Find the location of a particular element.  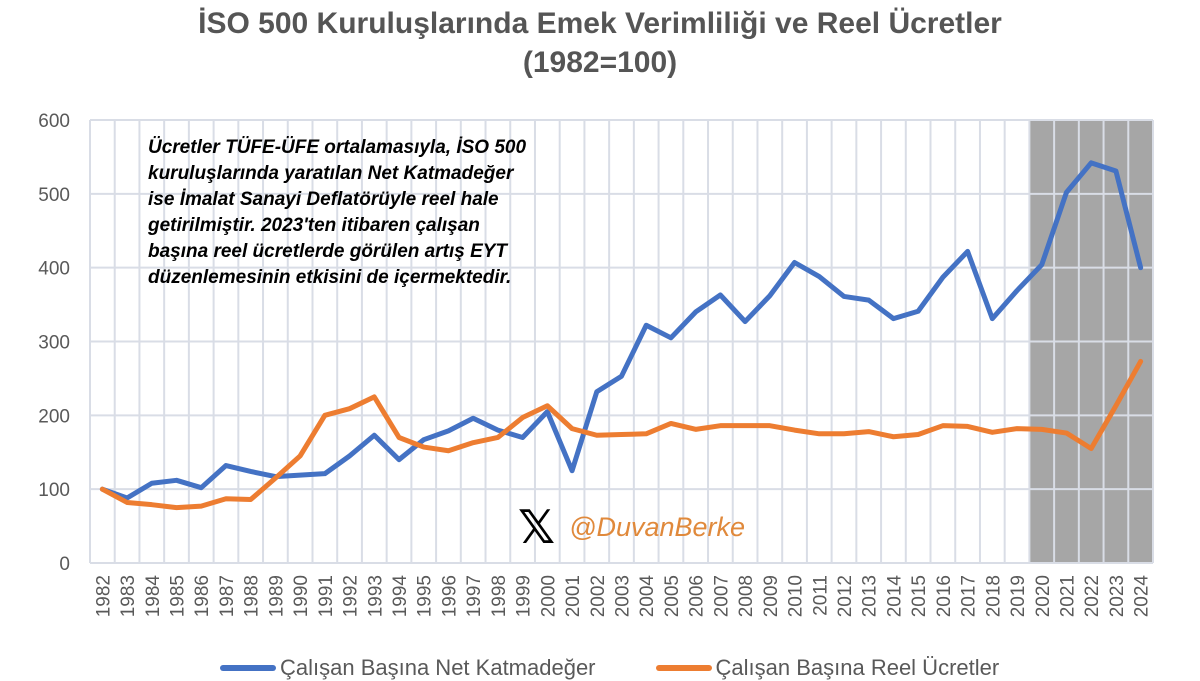

x-tick-label: 2007 is located at coordinates (721, 596).